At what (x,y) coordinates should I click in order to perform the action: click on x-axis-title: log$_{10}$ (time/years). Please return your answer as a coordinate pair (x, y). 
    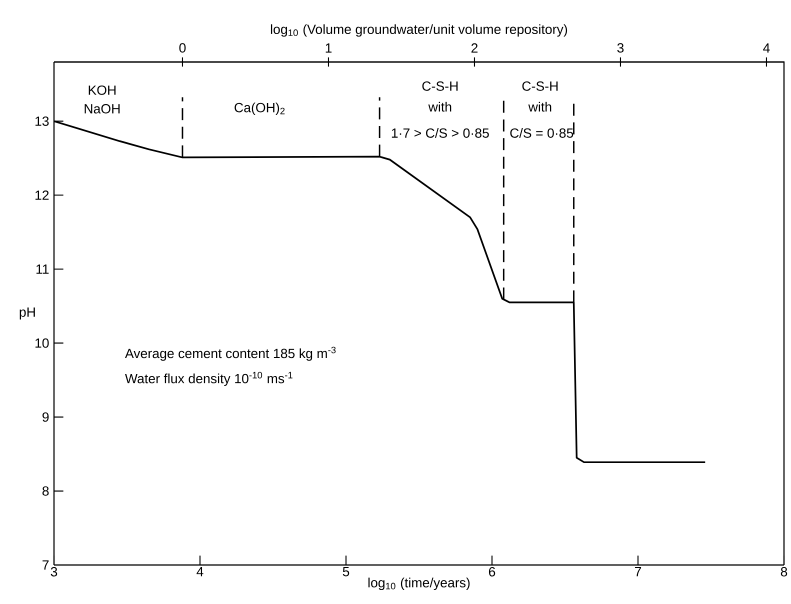
    Looking at the image, I should click on (419, 584).